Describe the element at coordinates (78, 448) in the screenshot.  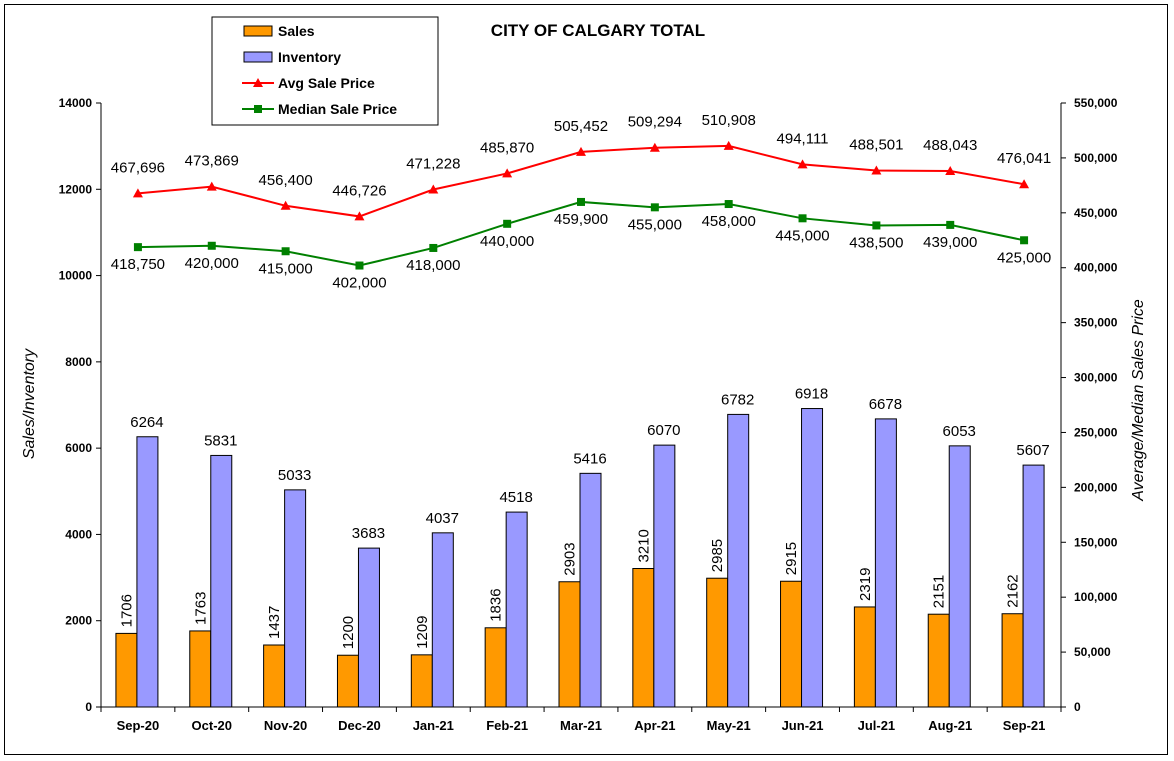
I see `y-tick-label: 6000` at that location.